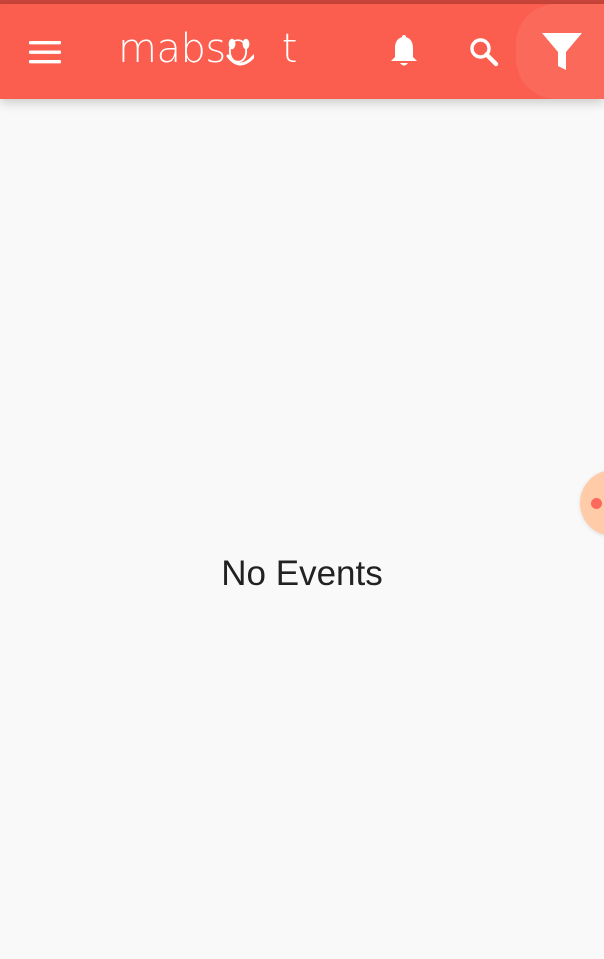  I want to click on hamburger-menu-icon, so click(45, 52).